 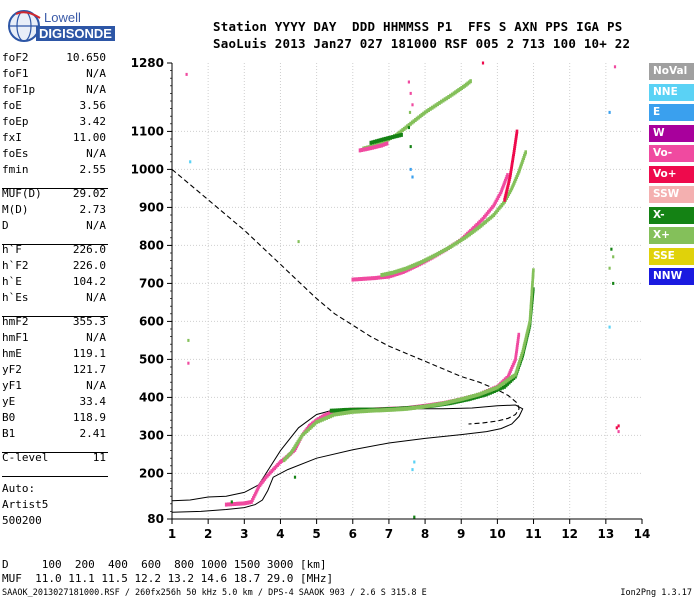 I want to click on y-tick-label: 300, so click(x=151, y=435).